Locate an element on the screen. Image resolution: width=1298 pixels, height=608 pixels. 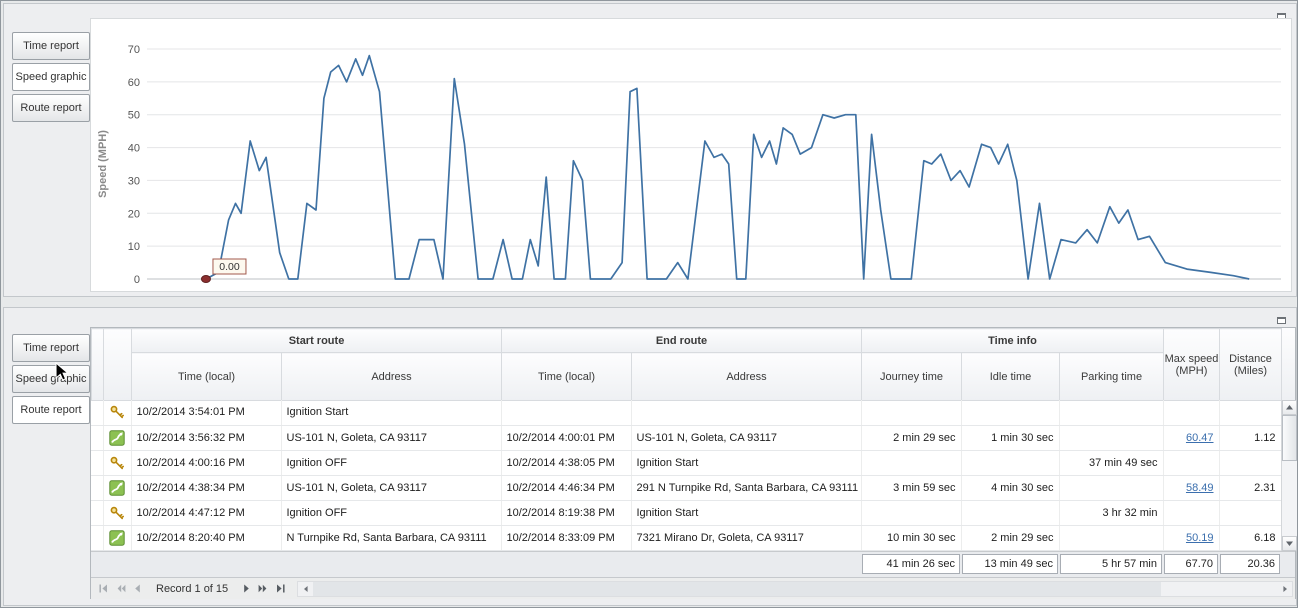
column-header-journey-time: Journey time is located at coordinates (911, 376).